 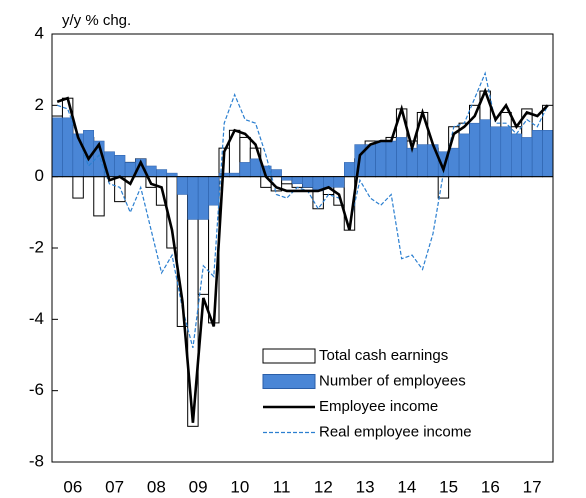 What do you see at coordinates (406, 486) in the screenshot?
I see `x-tick-label: 14` at bounding box center [406, 486].